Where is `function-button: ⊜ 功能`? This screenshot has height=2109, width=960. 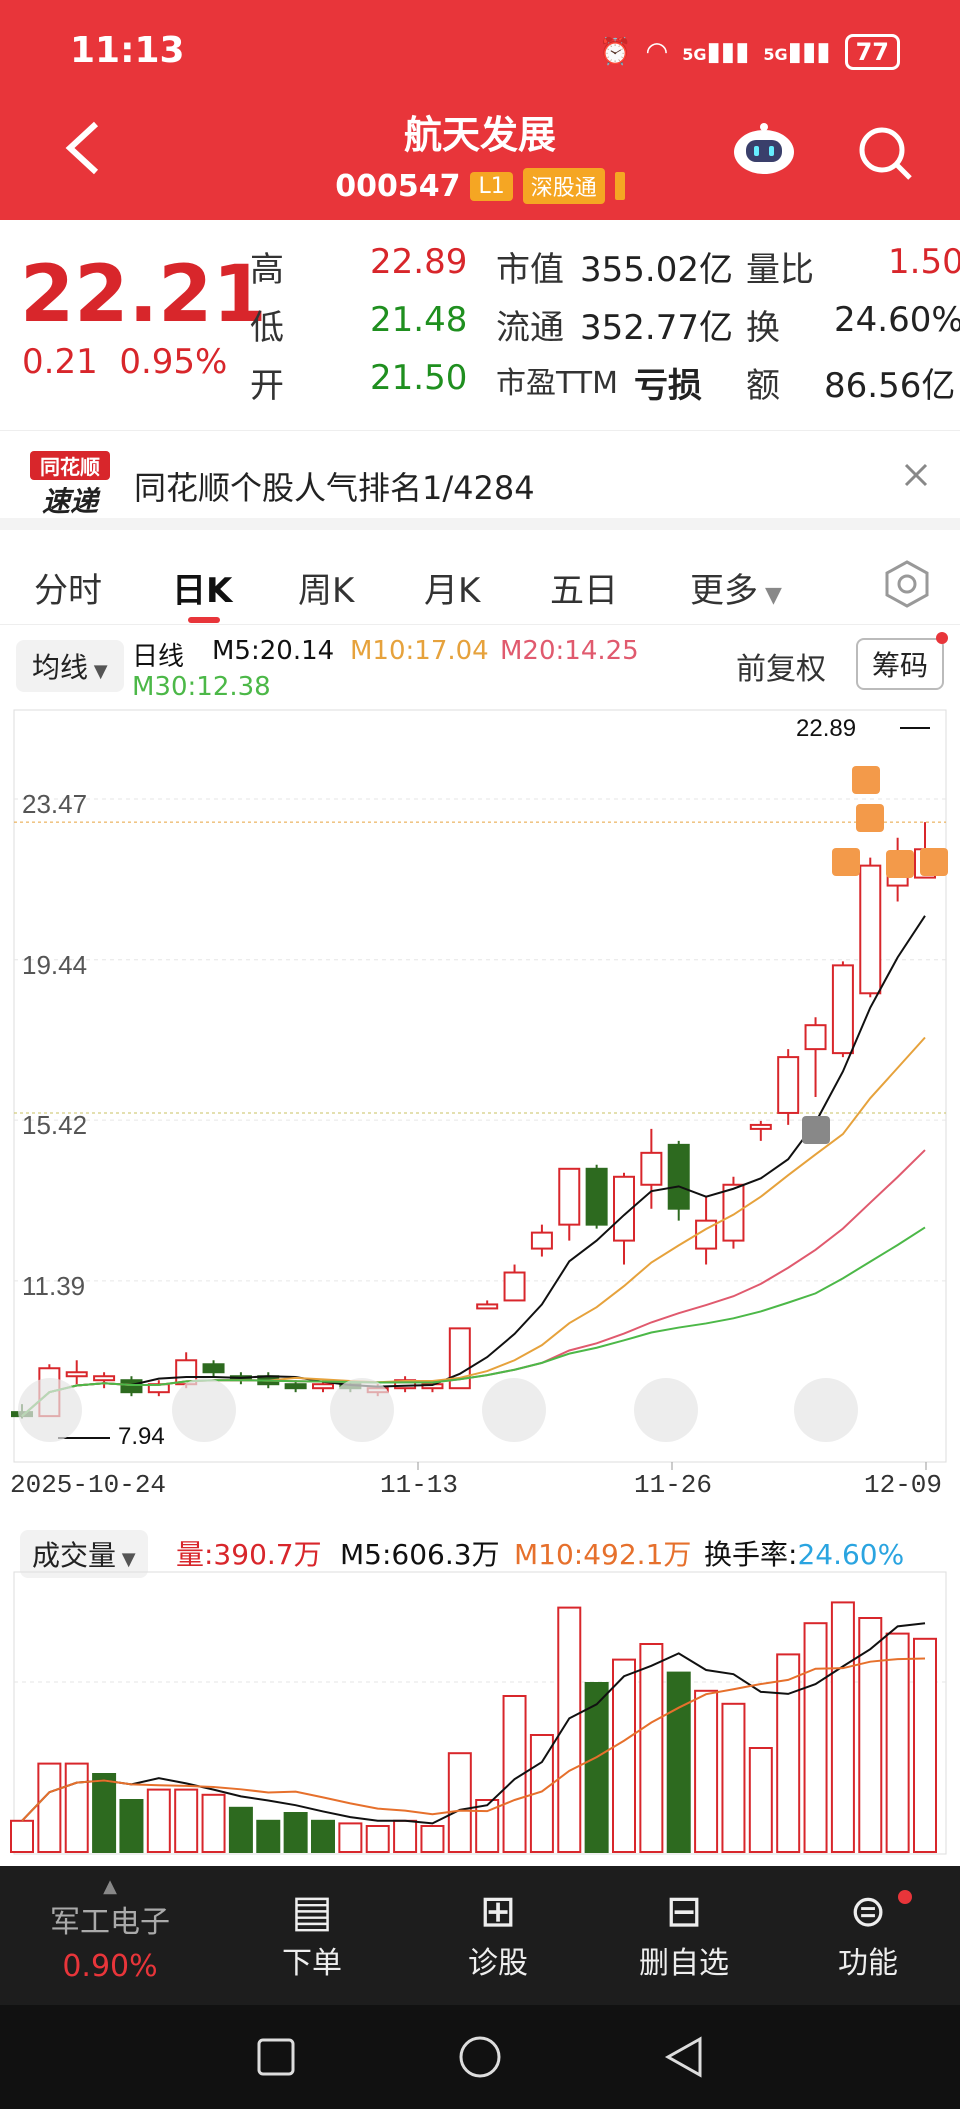 function-button: ⊜ 功能 is located at coordinates (868, 1934).